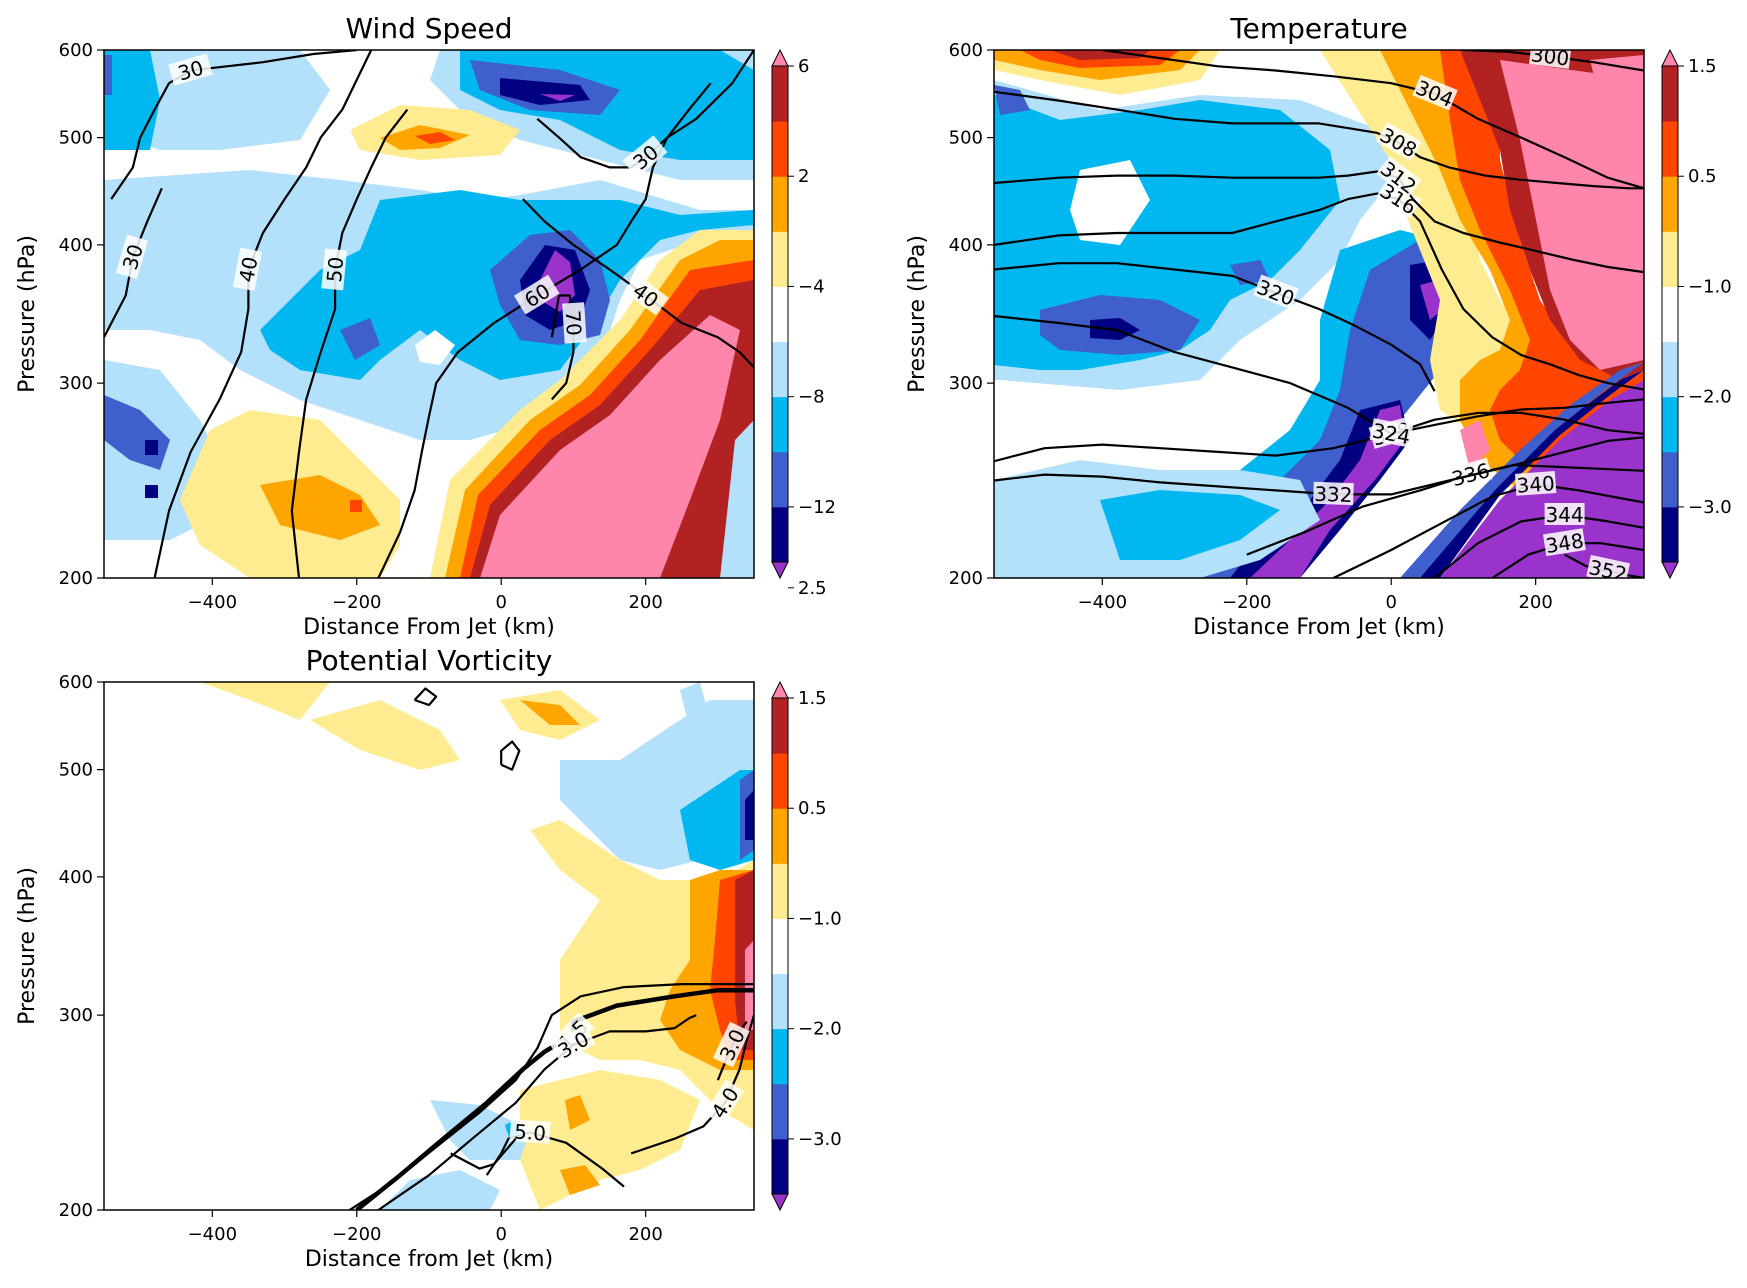 This screenshot has width=1747, height=1288. What do you see at coordinates (360, 339) in the screenshot?
I see `shade-mid-left-dark` at bounding box center [360, 339].